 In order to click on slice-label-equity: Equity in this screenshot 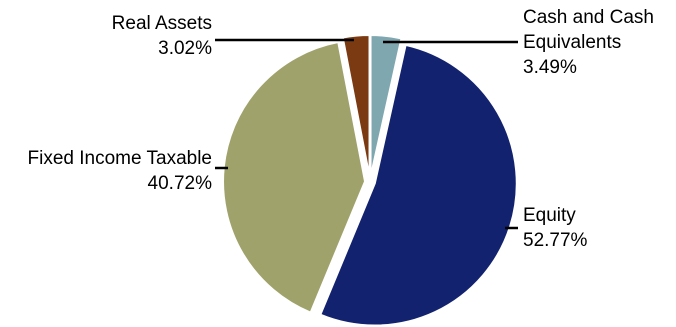, I will do `click(549, 215)`.